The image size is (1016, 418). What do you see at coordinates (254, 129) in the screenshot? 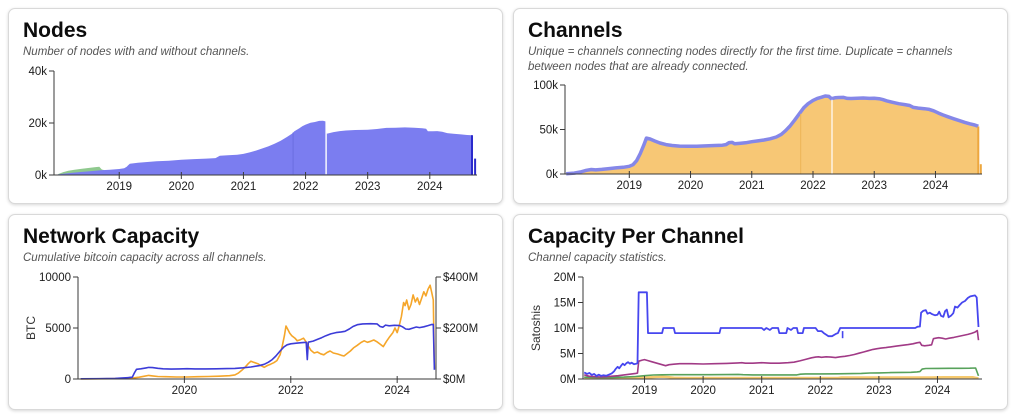
I see `nodes-chart: 2019 2020 2021 2022 2023 2024 0k 20k 40k` at bounding box center [254, 129].